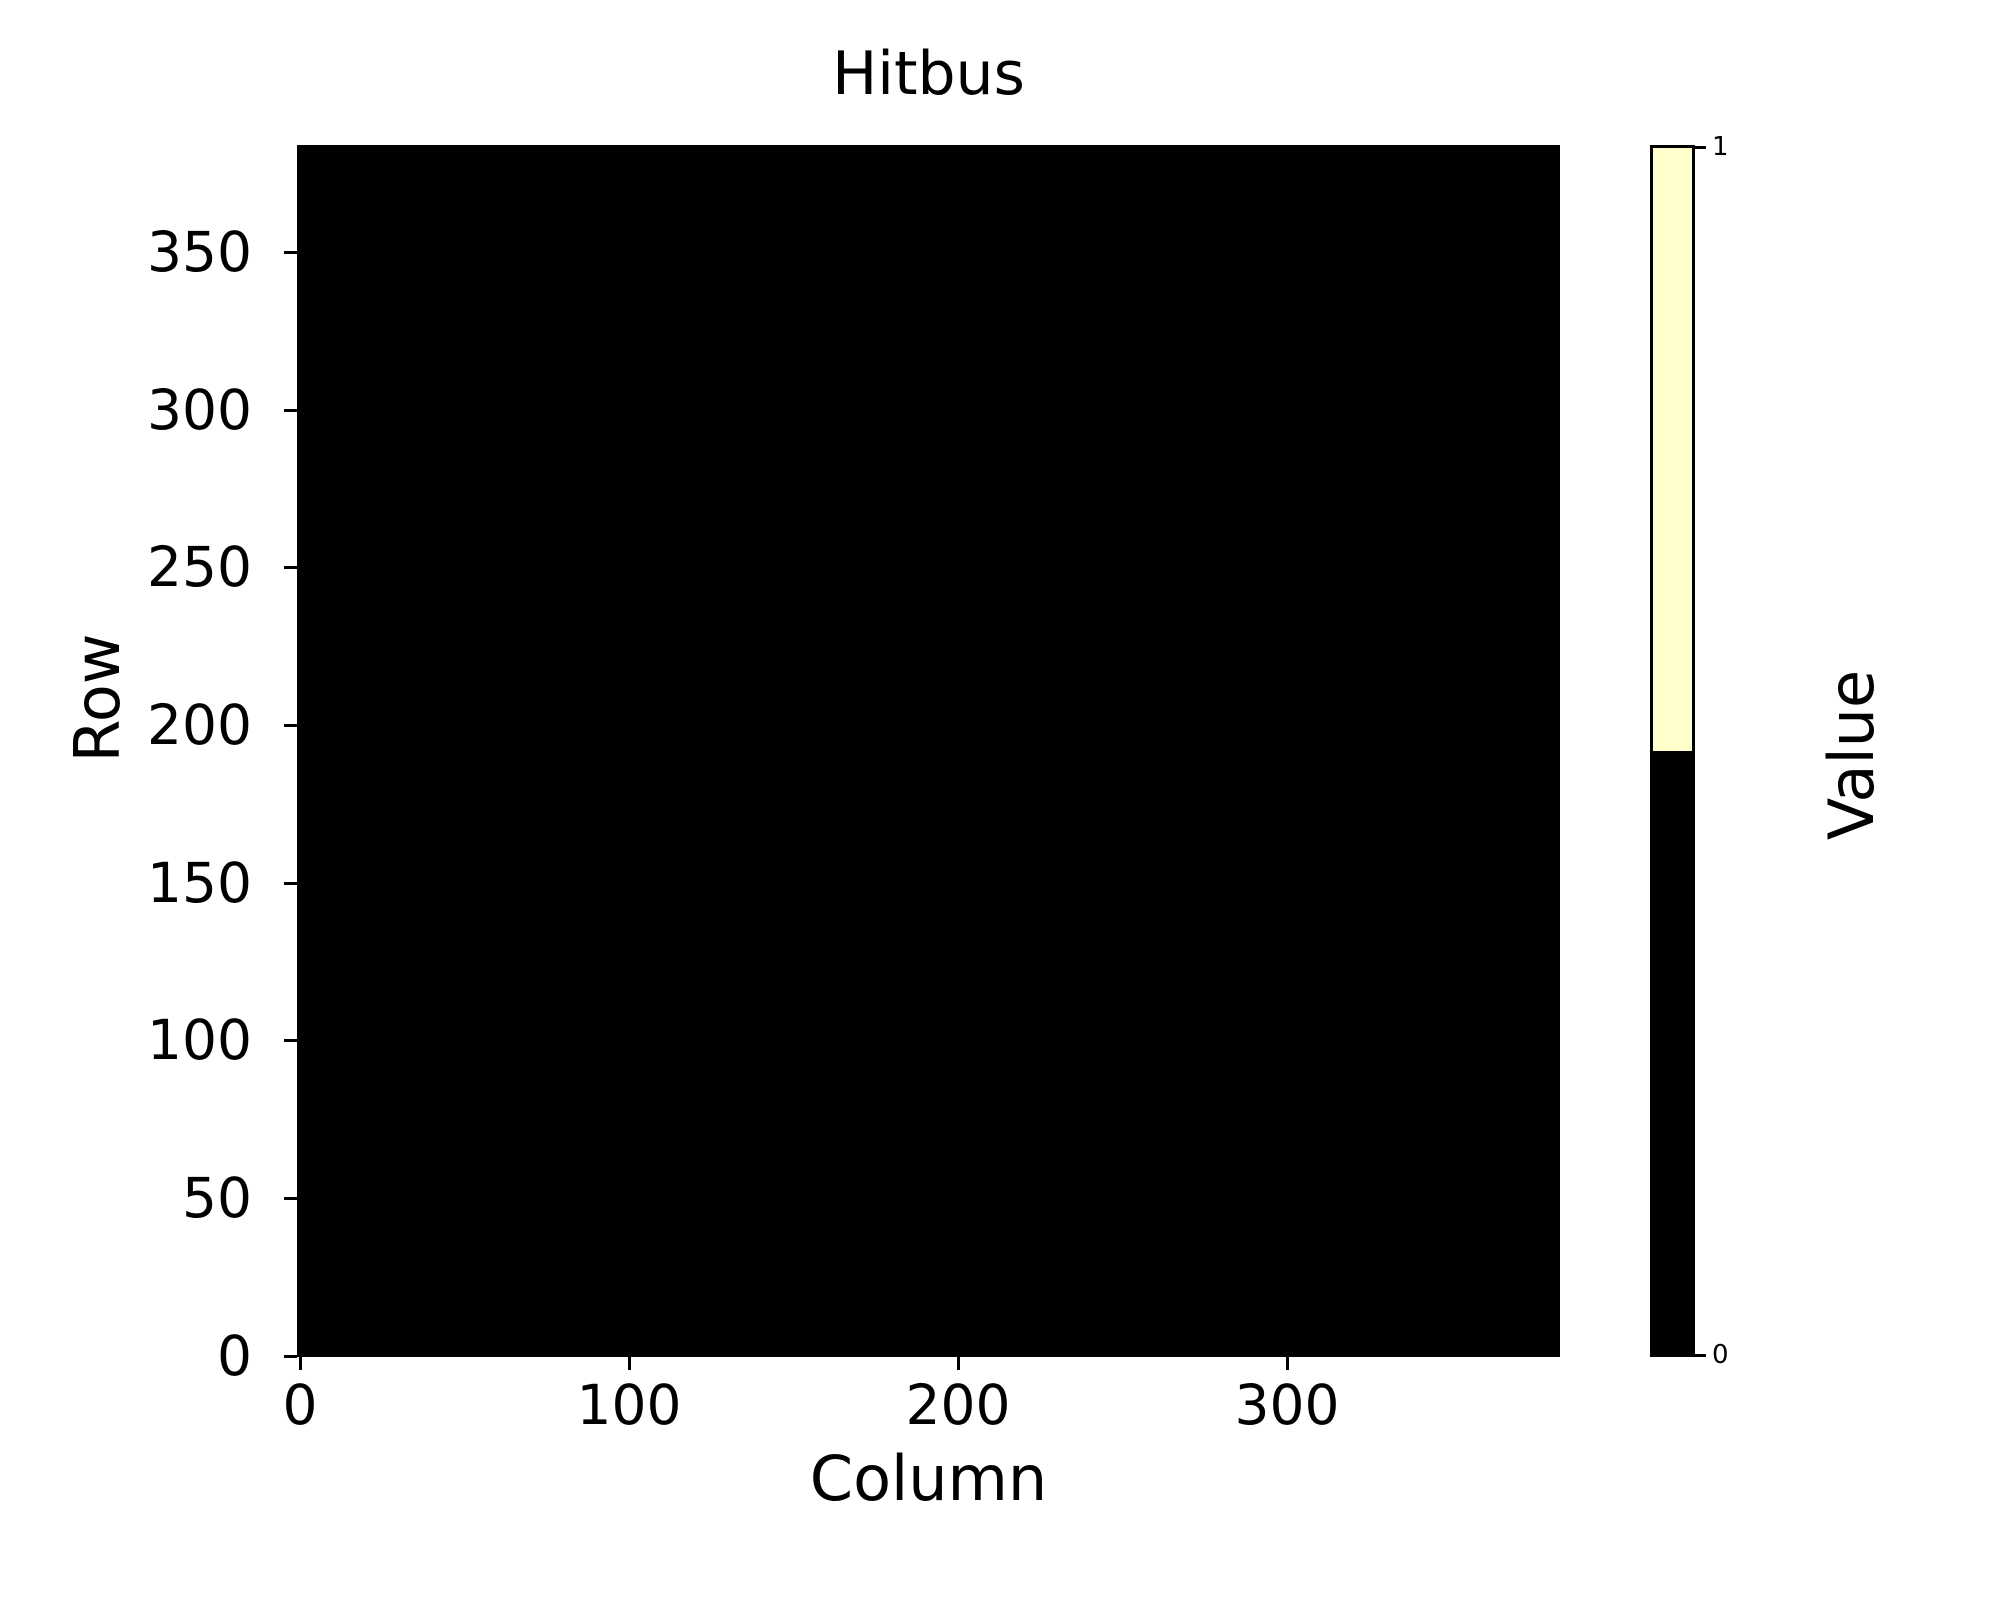  Describe the element at coordinates (199, 1040) in the screenshot. I see `y-tick-label: 100` at that location.